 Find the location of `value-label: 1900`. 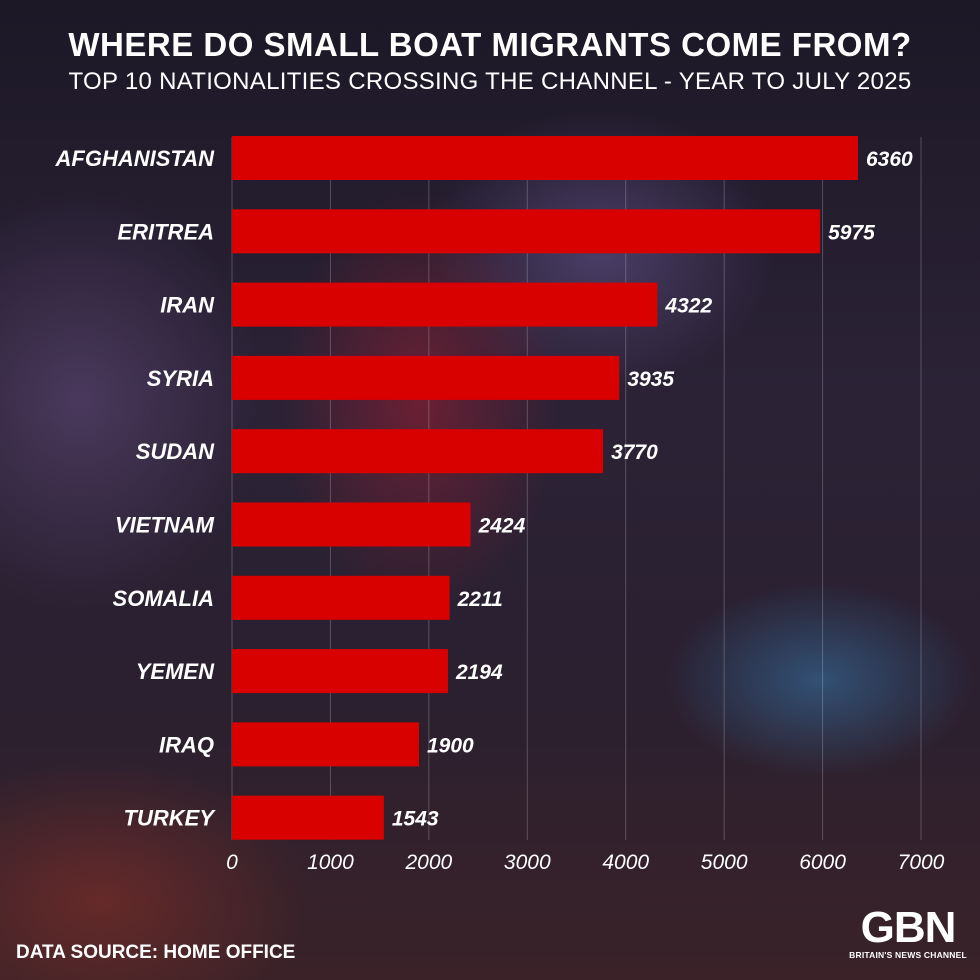

value-label: 1900 is located at coordinates (450, 745).